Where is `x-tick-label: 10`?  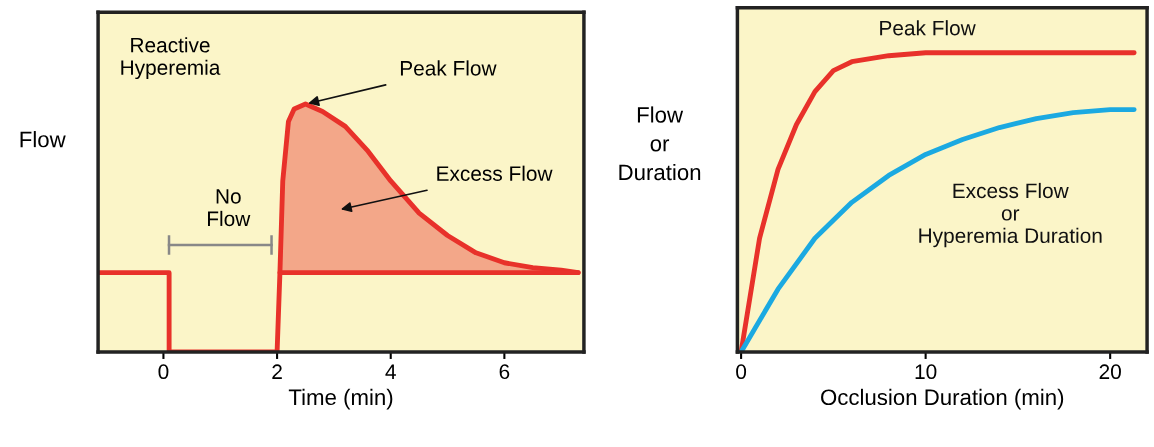
x-tick-label: 10 is located at coordinates (926, 372).